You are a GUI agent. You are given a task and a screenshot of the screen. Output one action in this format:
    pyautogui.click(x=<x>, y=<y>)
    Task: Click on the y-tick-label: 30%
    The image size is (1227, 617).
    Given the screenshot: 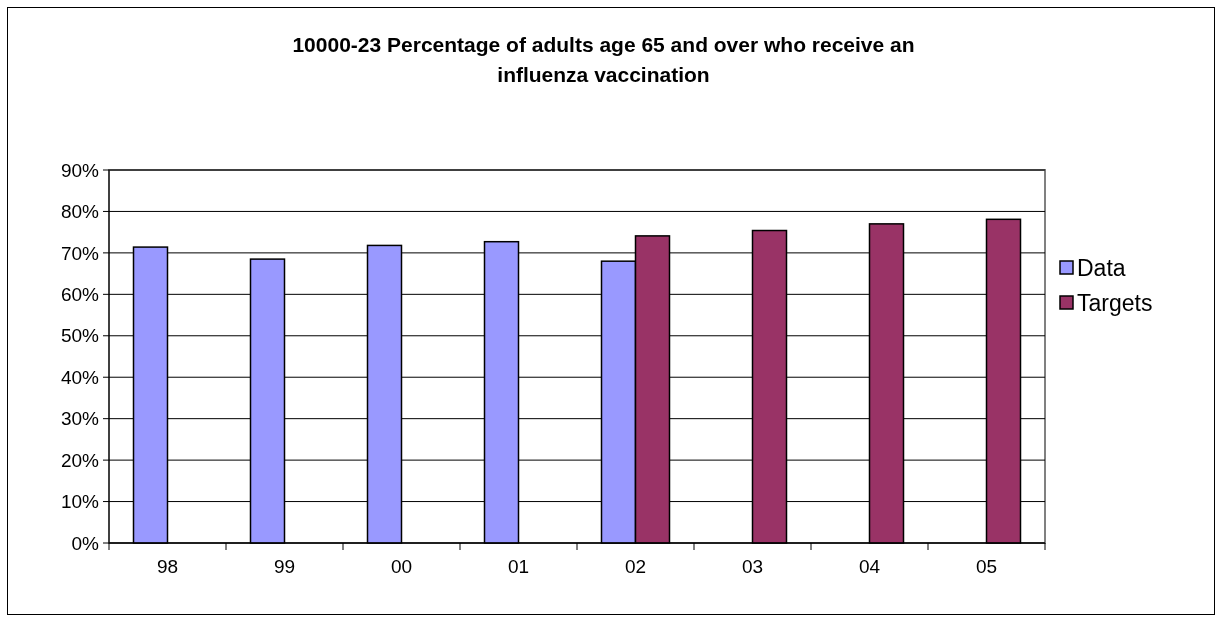 What is the action you would take?
    pyautogui.click(x=80, y=419)
    